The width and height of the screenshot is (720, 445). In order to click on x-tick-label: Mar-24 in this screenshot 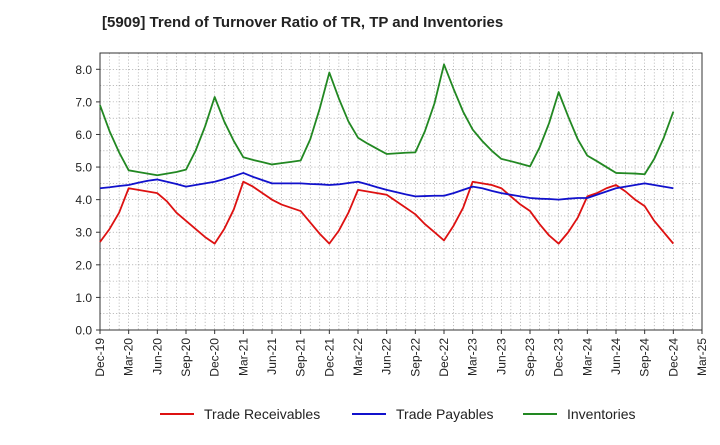, I will do `click(587, 357)`.